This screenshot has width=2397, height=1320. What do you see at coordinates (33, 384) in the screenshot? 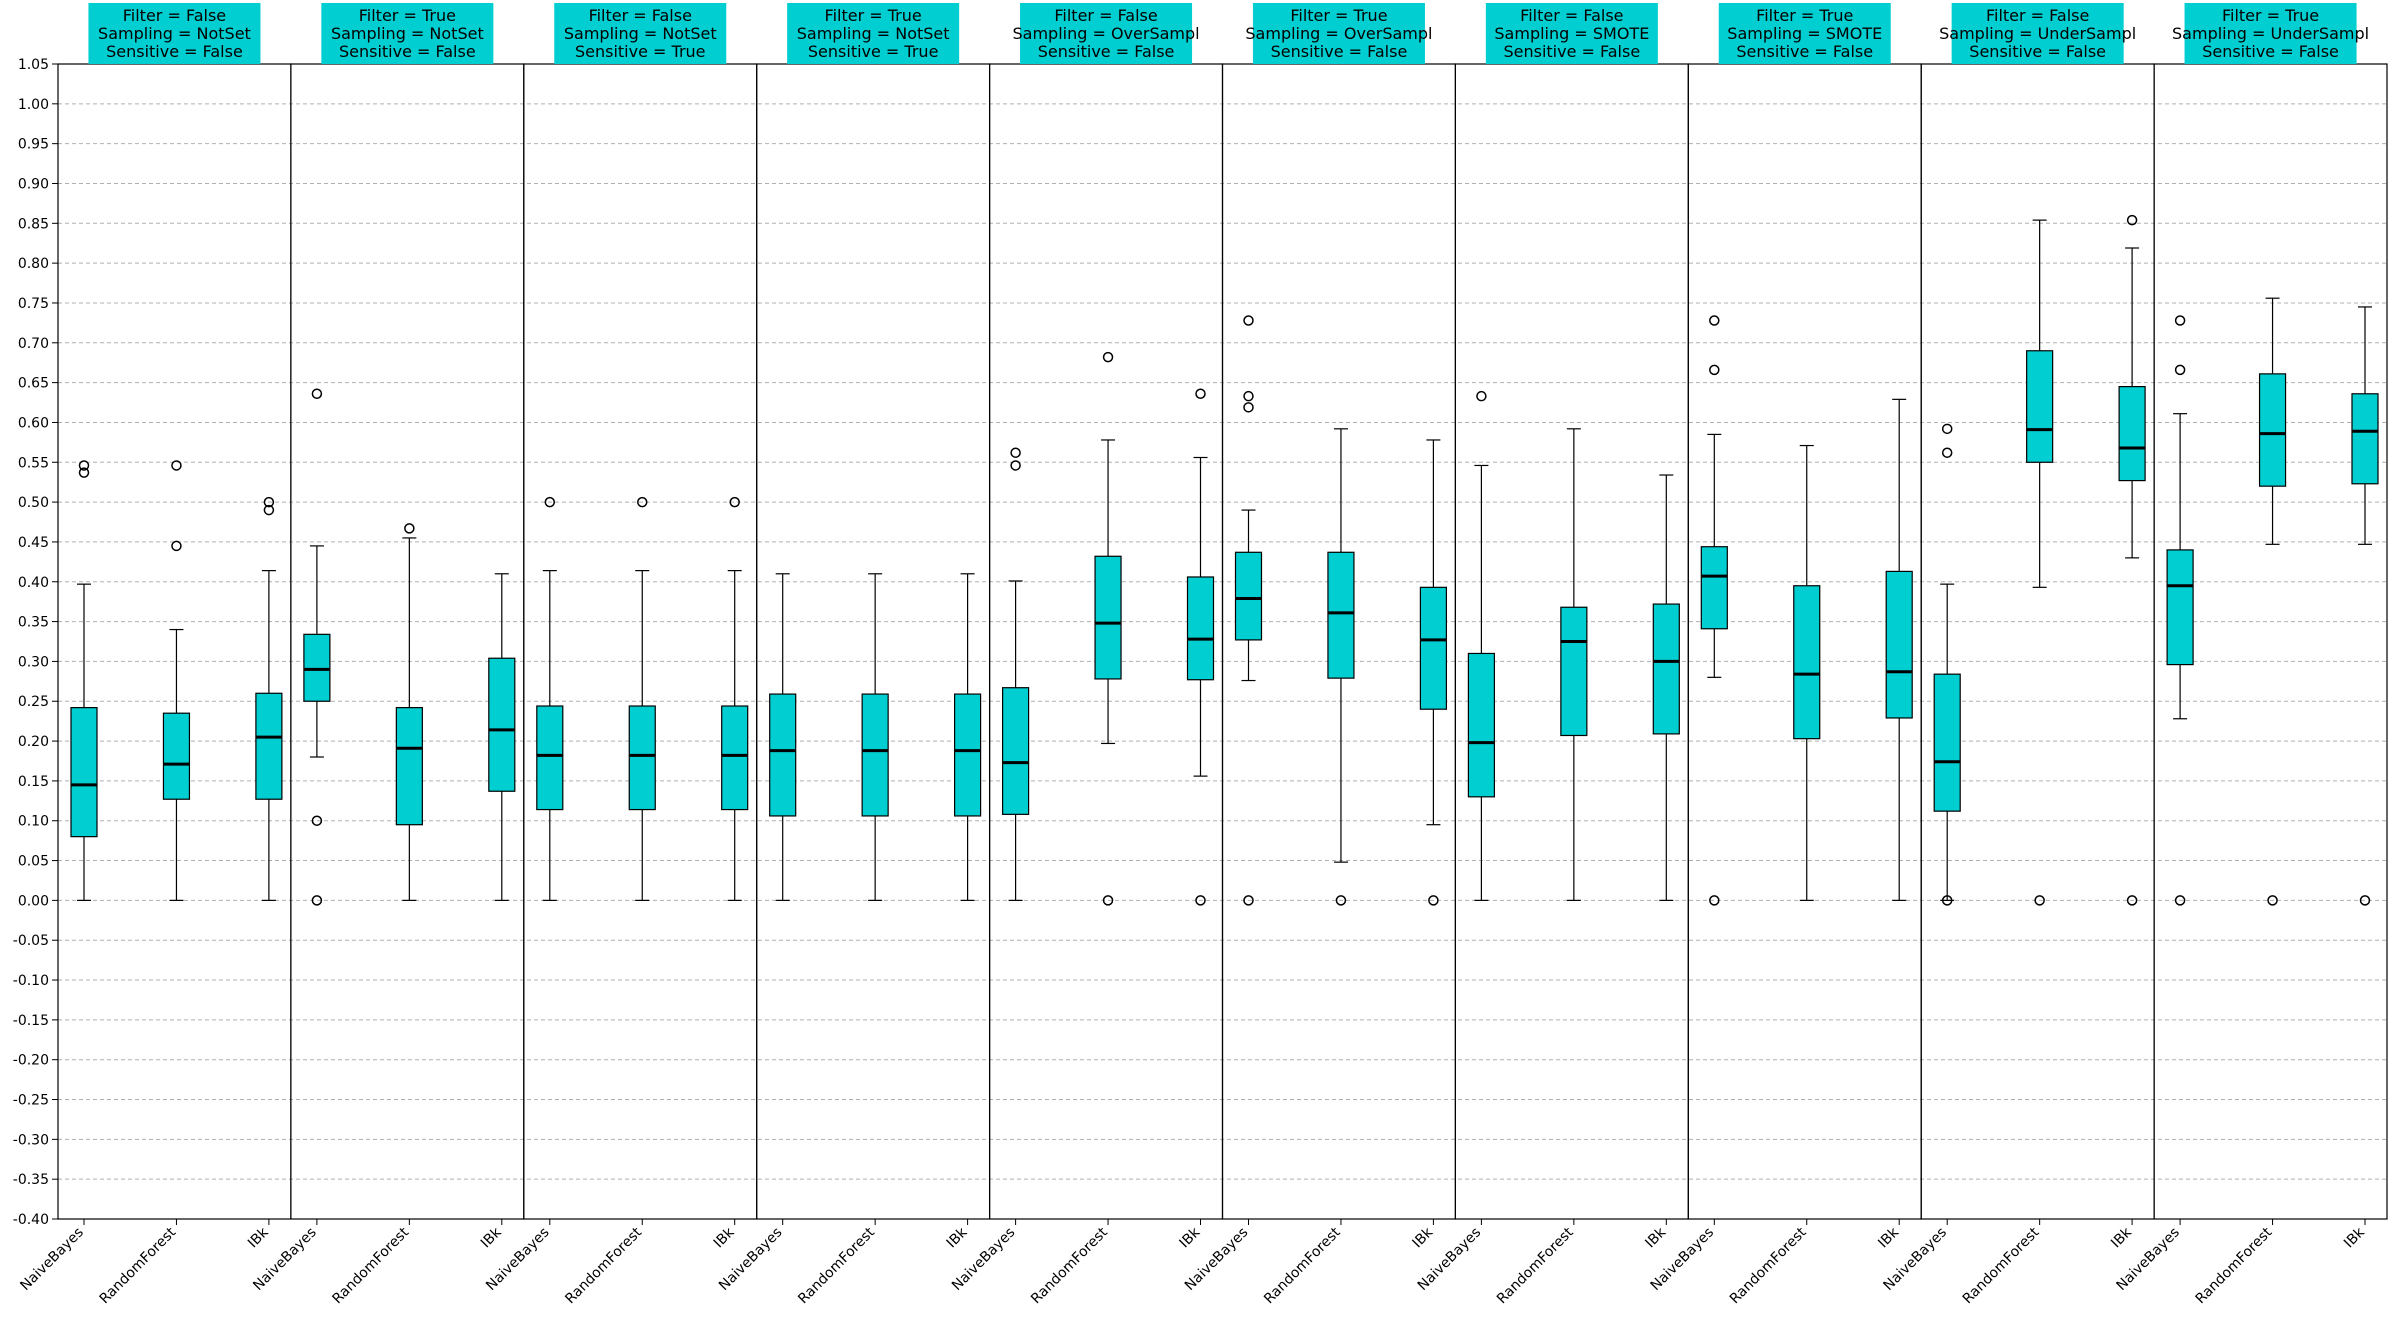
I see `y-tick-label: 0.65` at bounding box center [33, 384].